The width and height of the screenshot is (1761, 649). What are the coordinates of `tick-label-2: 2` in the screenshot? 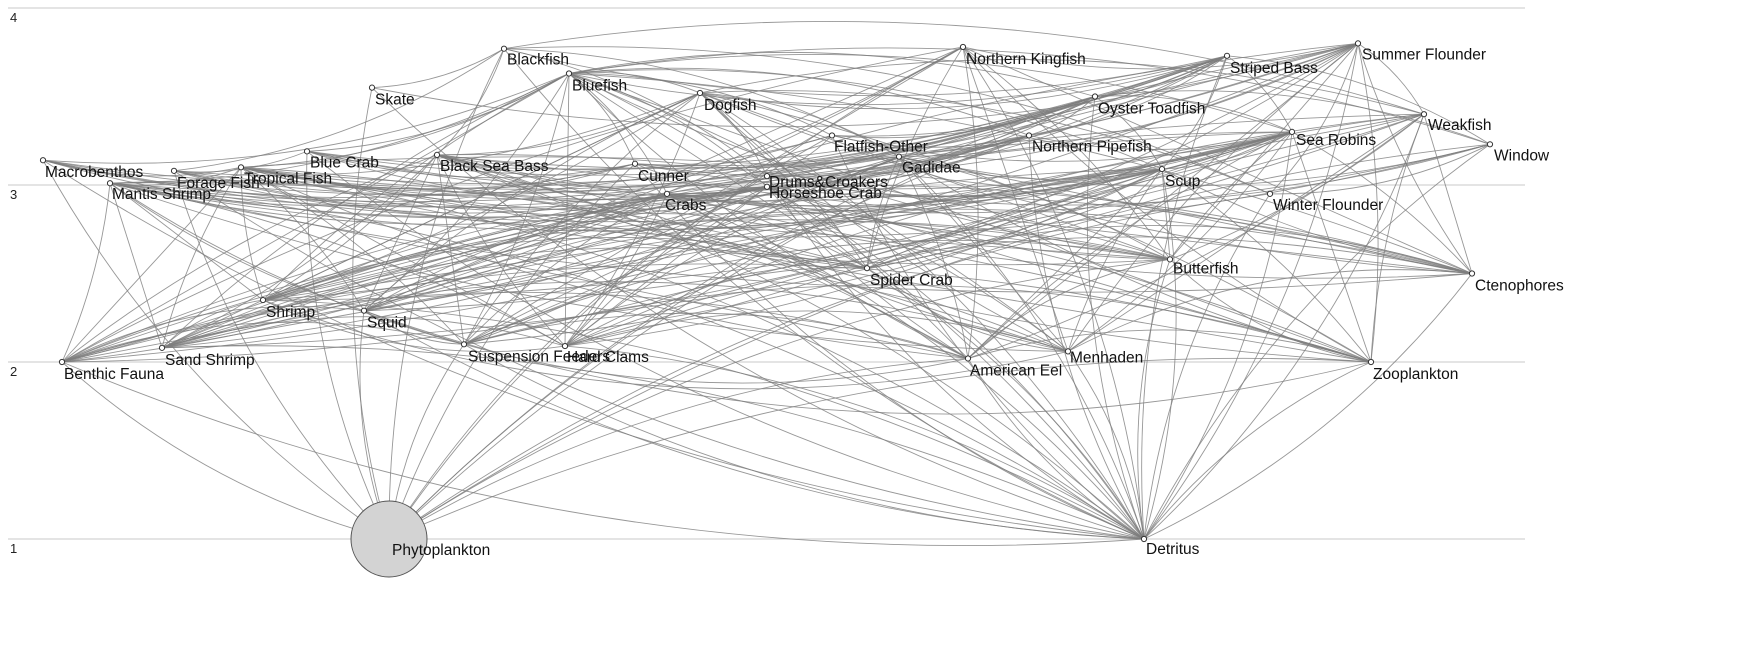 It's located at (13, 371).